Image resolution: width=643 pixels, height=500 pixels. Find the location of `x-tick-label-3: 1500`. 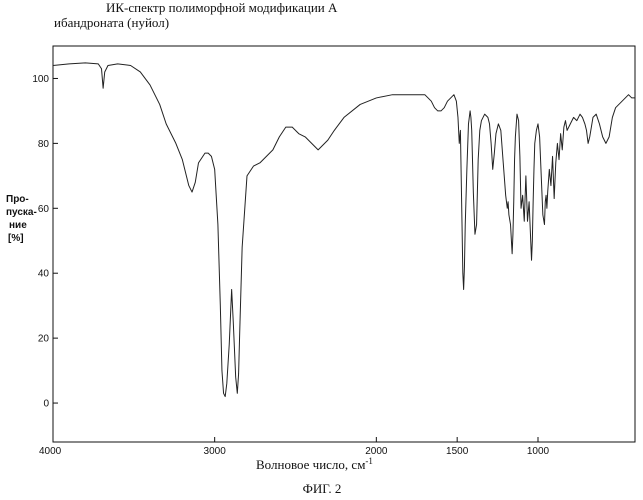

x-tick-label-3: 1500 is located at coordinates (457, 451).